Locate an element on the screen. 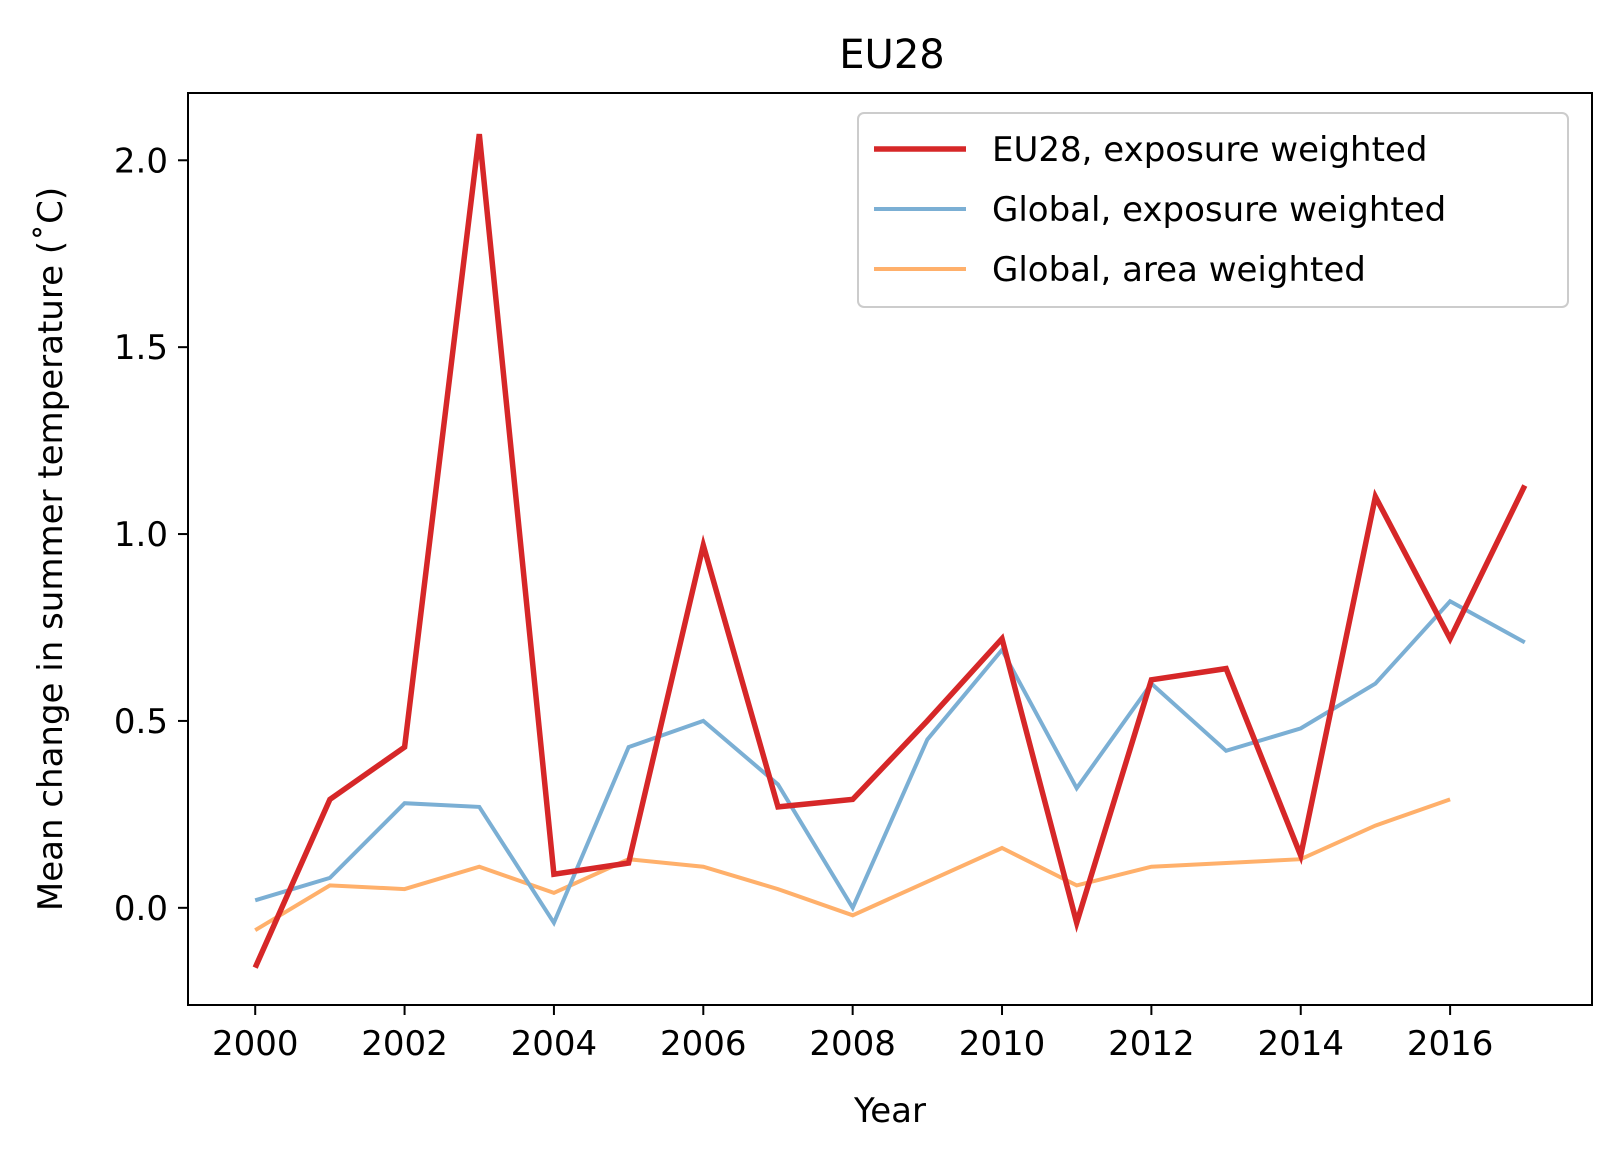  x-tick-label: 2012 is located at coordinates (1151, 1044).